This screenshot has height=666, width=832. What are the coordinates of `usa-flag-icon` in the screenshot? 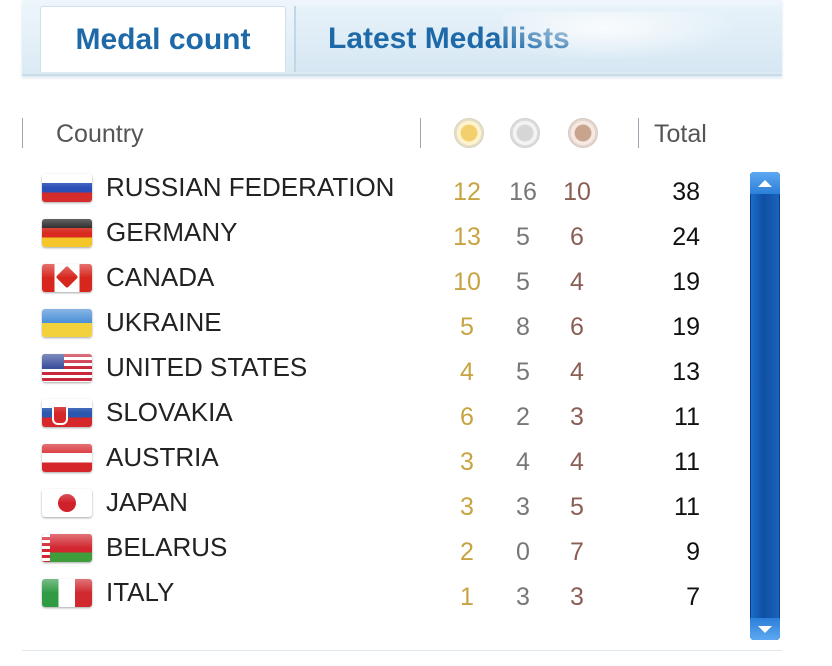 It's located at (67, 368).